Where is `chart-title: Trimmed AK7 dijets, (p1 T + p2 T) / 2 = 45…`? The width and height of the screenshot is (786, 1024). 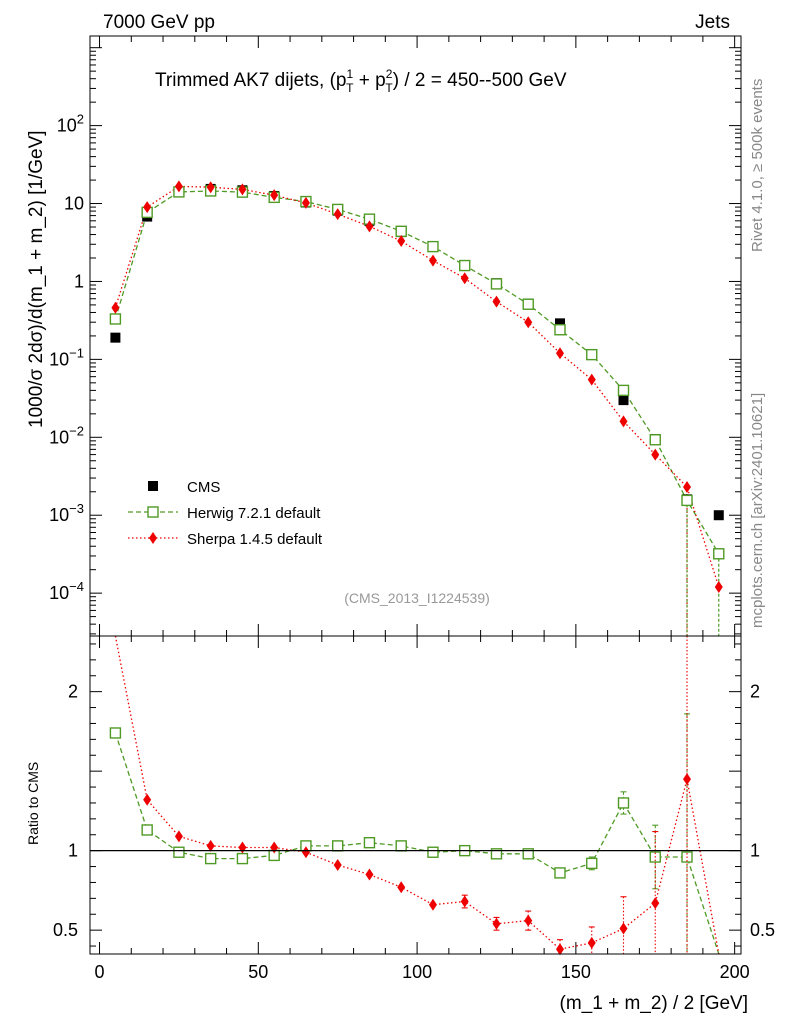 chart-title: Trimmed AK7 dijets, (p1 T + p2 T) / 2 = 45… is located at coordinates (361, 81).